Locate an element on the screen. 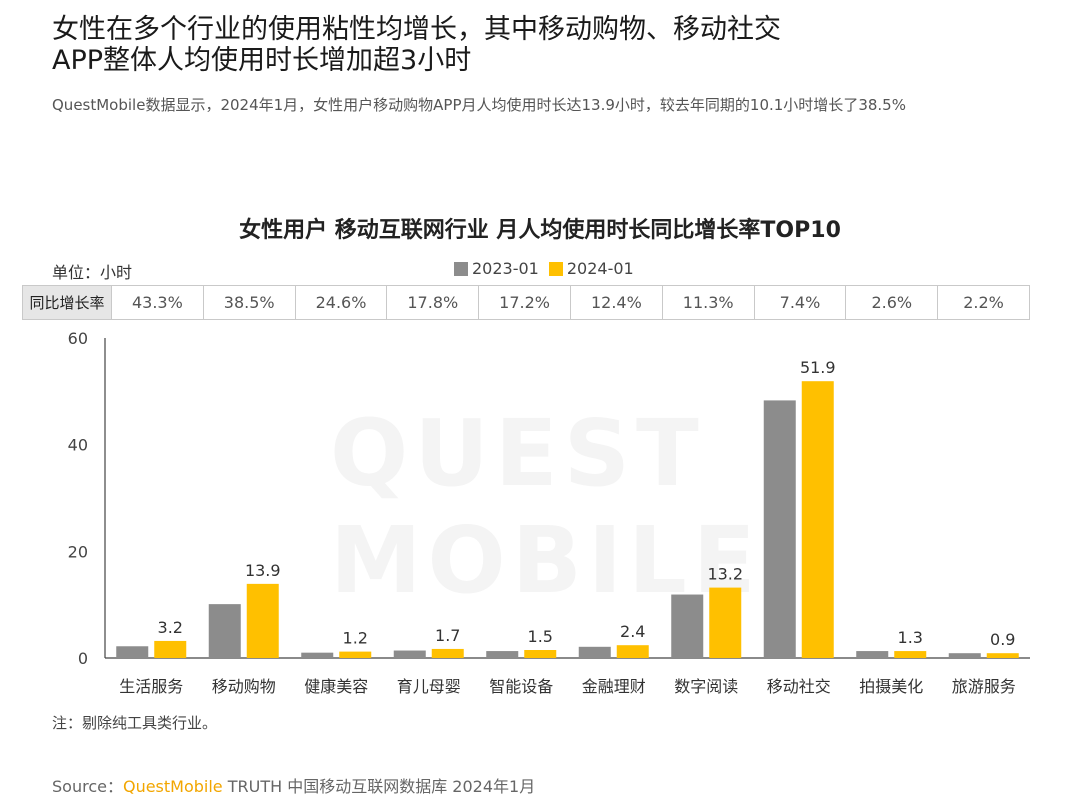  data-label: 3.2 is located at coordinates (170, 627).